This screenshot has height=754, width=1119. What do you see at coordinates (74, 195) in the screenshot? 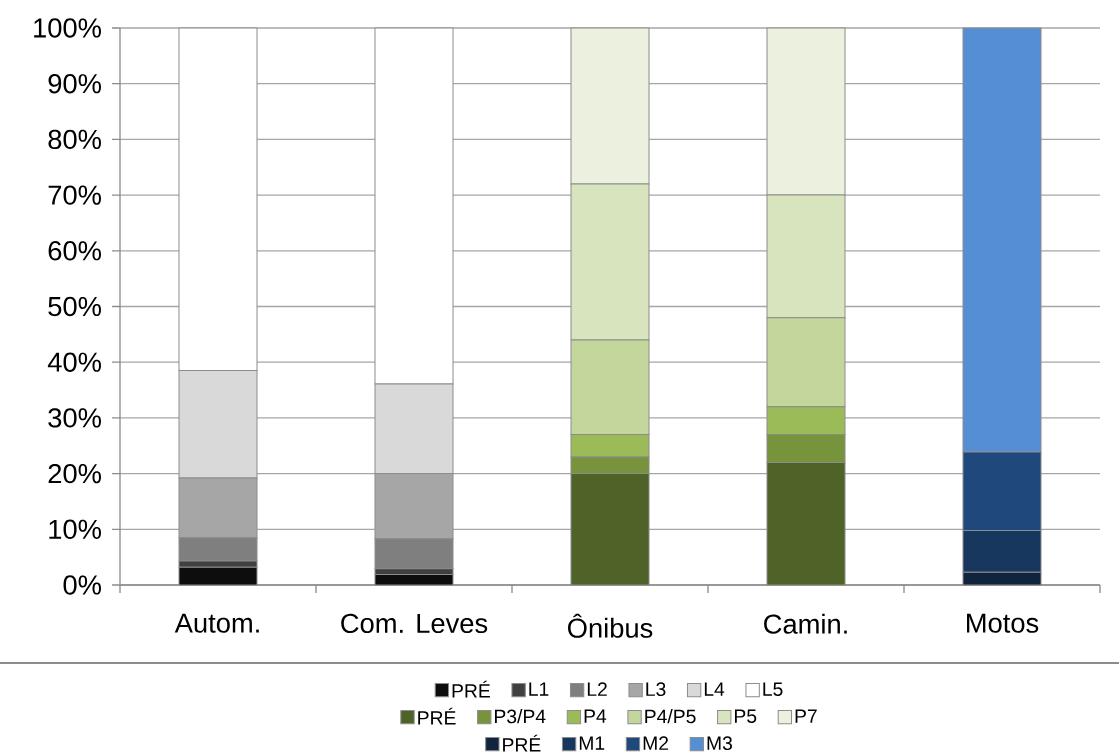
I see `y-tick-label: 70%` at bounding box center [74, 195].